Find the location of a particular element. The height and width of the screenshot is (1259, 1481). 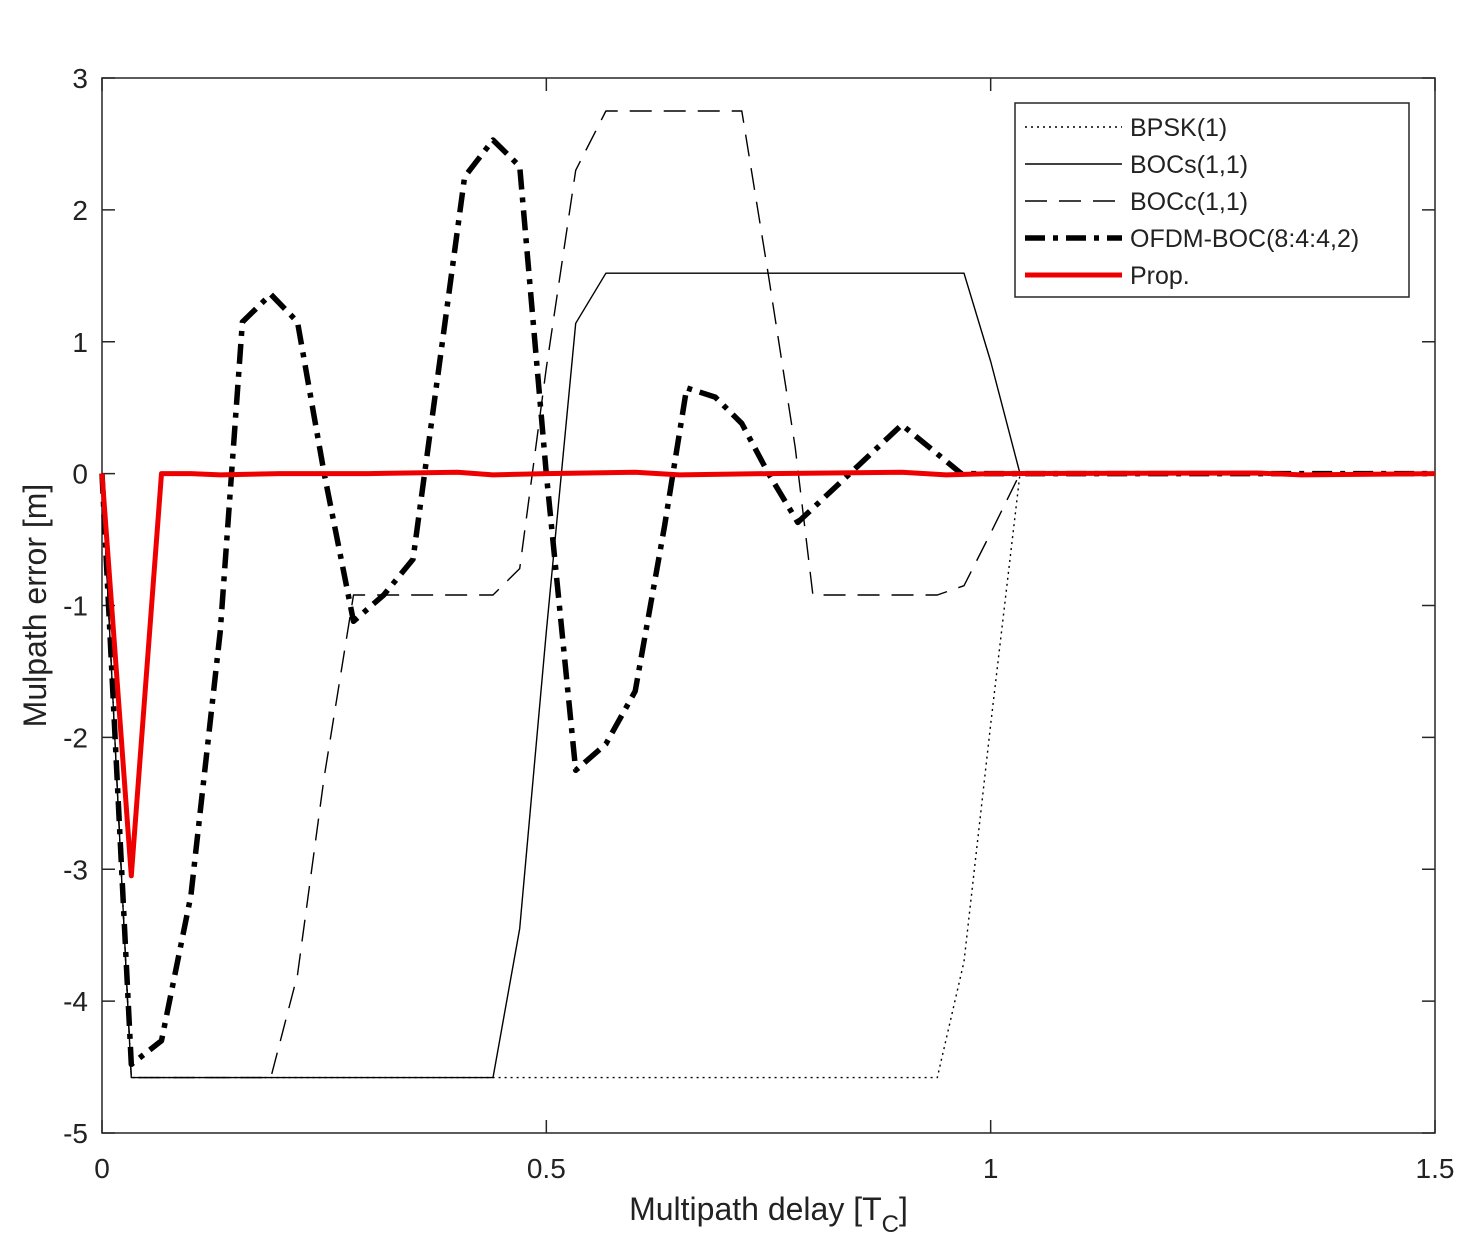

x-axis-label-subscript: C is located at coordinates (890, 1224).